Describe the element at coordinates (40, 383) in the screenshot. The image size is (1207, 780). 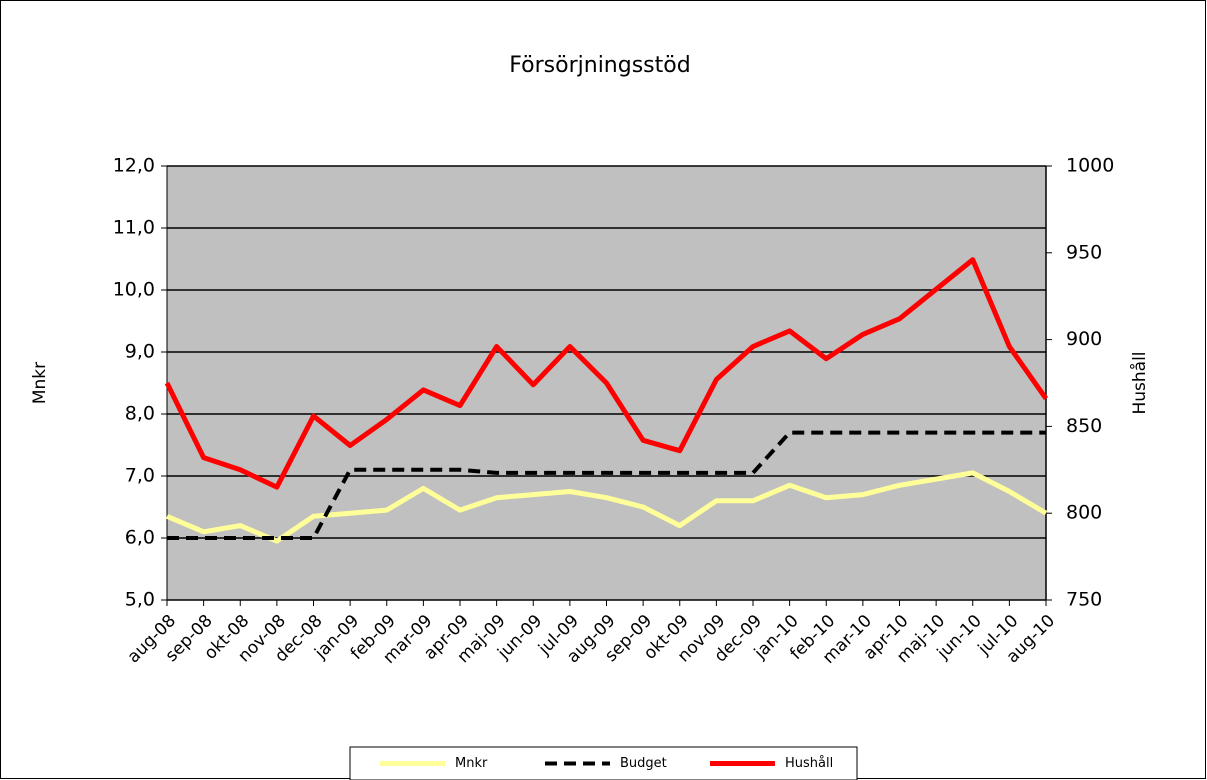
I see `y-axis-label: Mnkr` at that location.